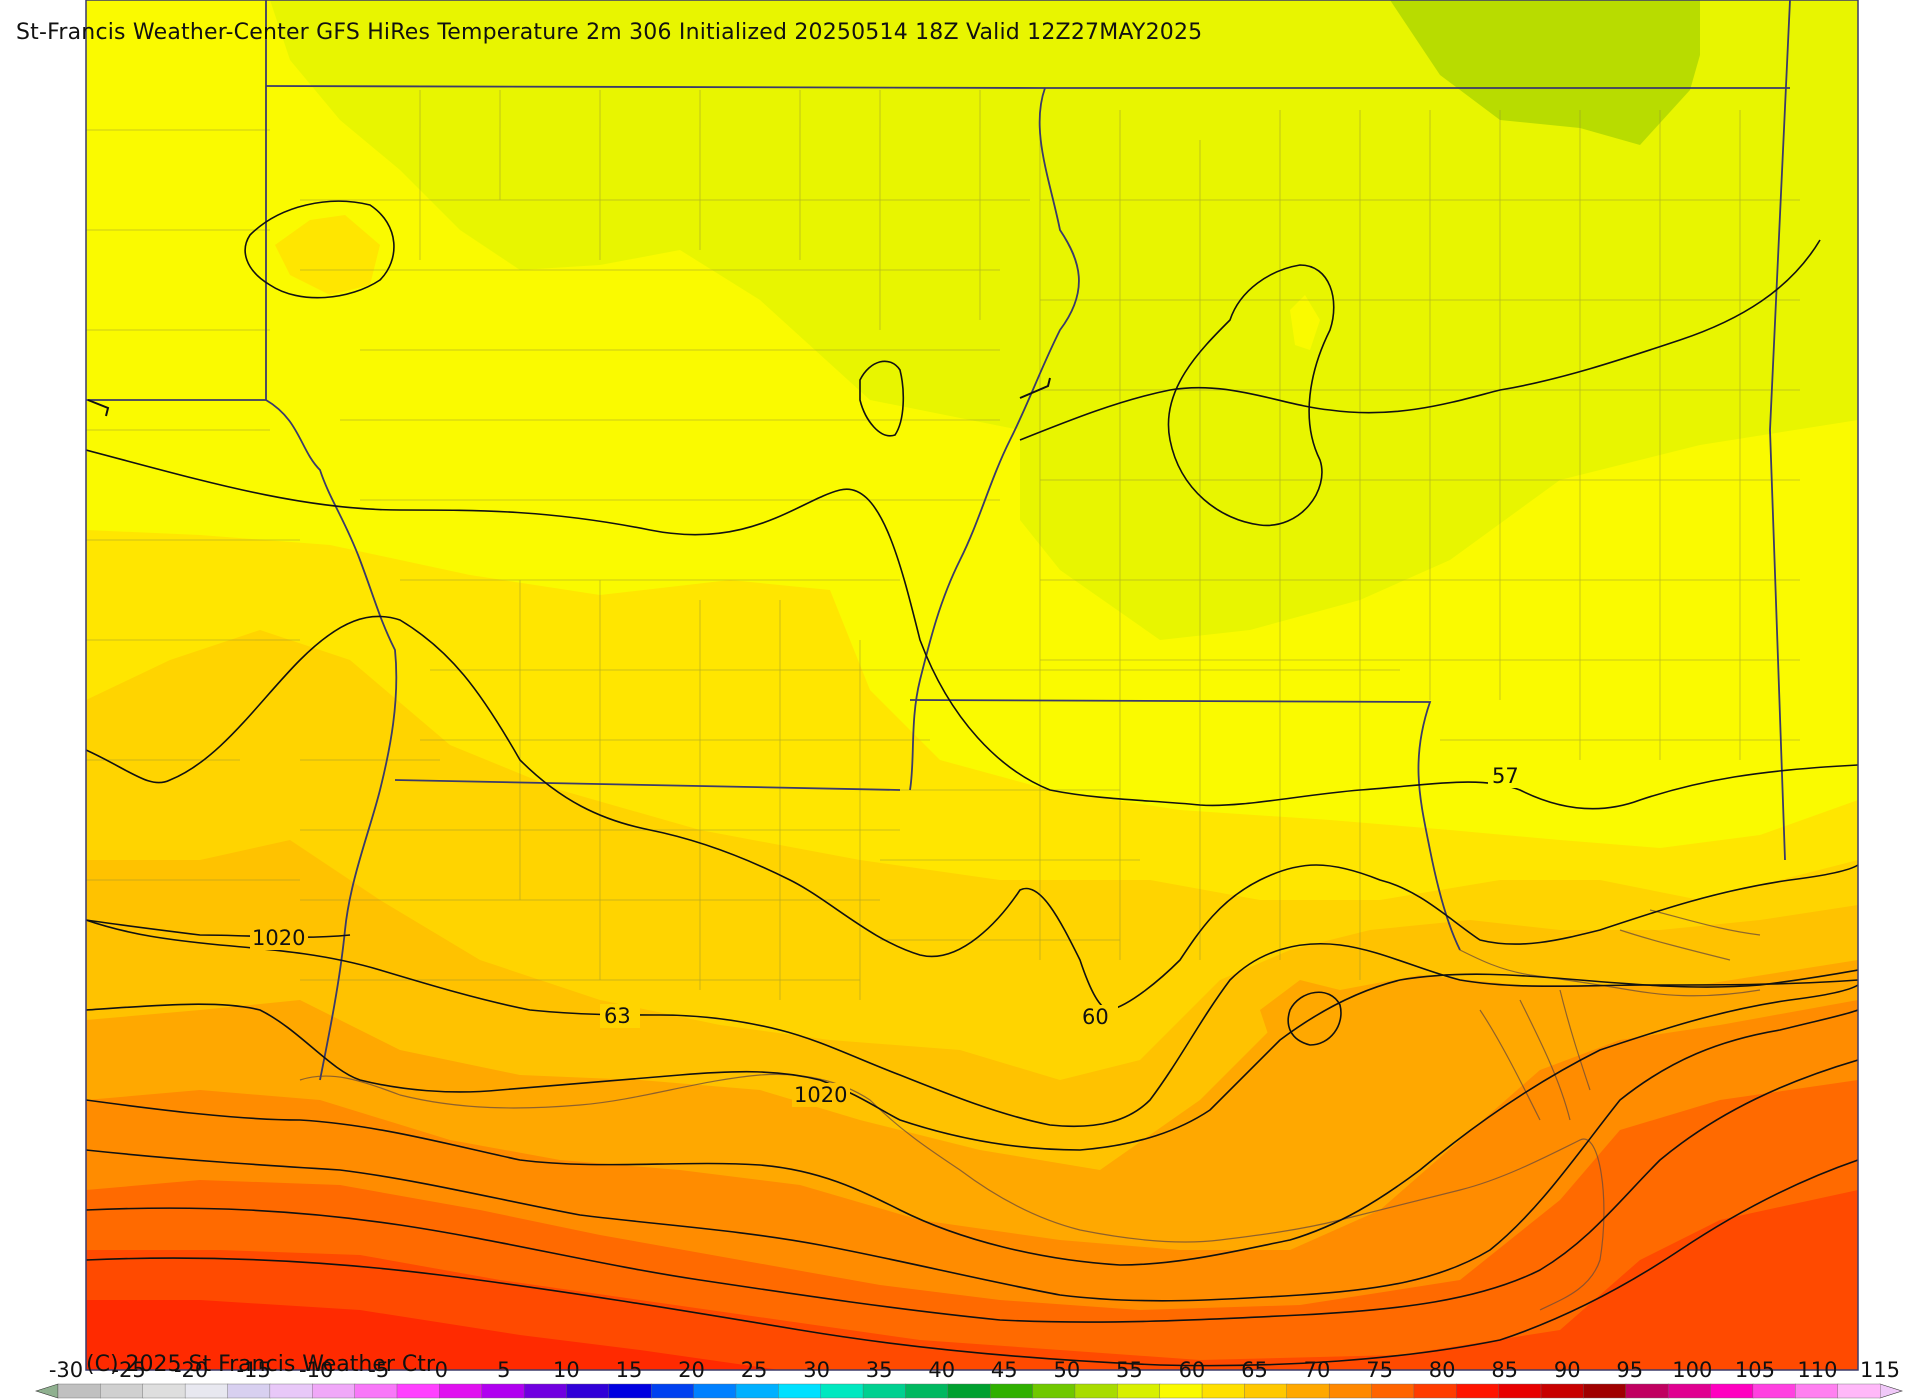 This screenshot has height=1400, width=1920. What do you see at coordinates (1379, 1370) in the screenshot?
I see `colorbar-tick-label: 75` at bounding box center [1379, 1370].